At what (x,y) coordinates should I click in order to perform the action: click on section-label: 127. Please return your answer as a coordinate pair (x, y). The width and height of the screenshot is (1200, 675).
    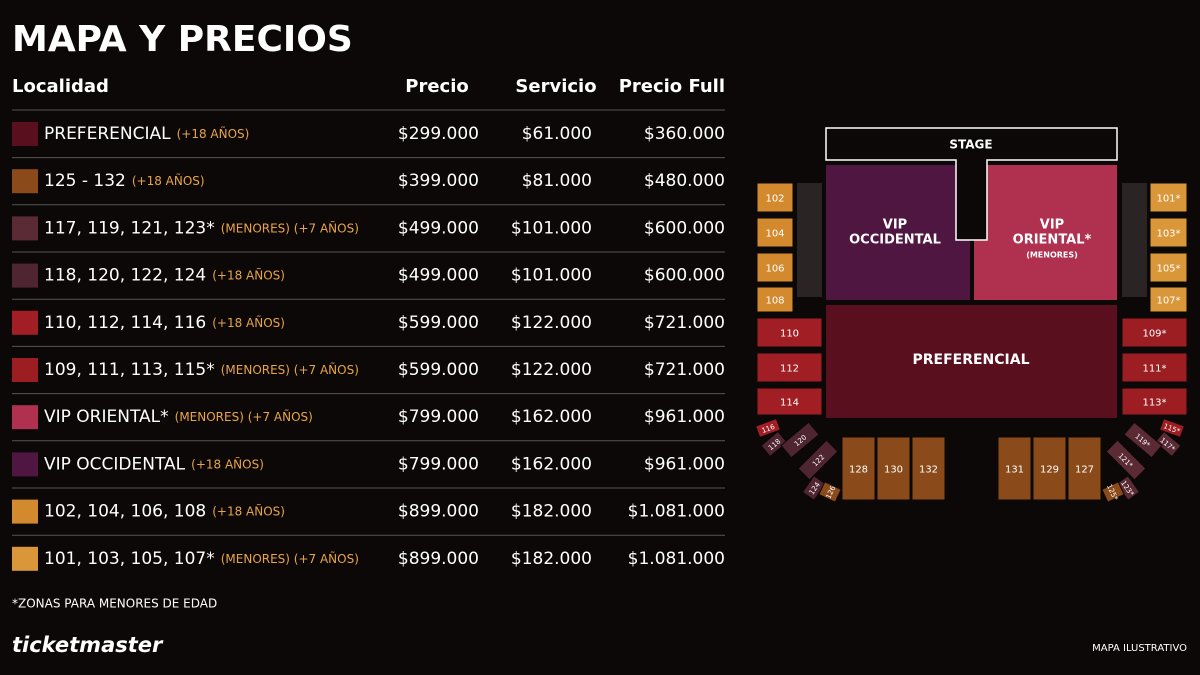
    Looking at the image, I should click on (1084, 470).